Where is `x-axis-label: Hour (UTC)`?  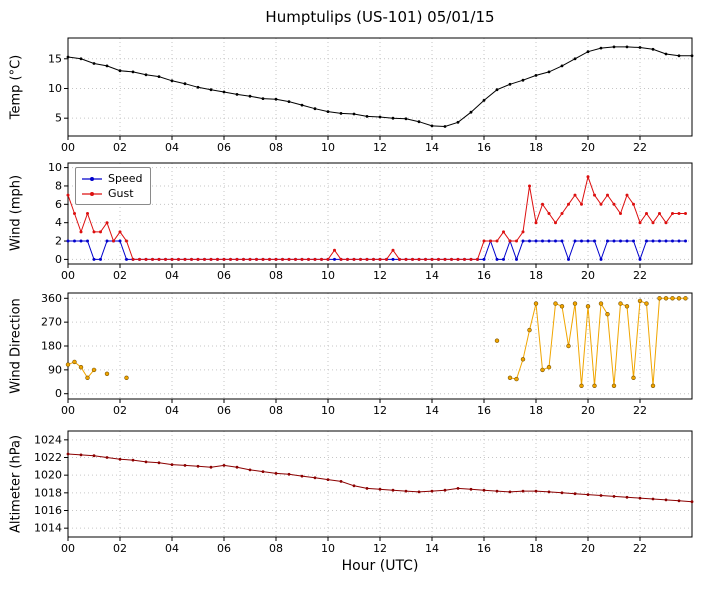 x-axis-label: Hour (UTC) is located at coordinates (380, 566).